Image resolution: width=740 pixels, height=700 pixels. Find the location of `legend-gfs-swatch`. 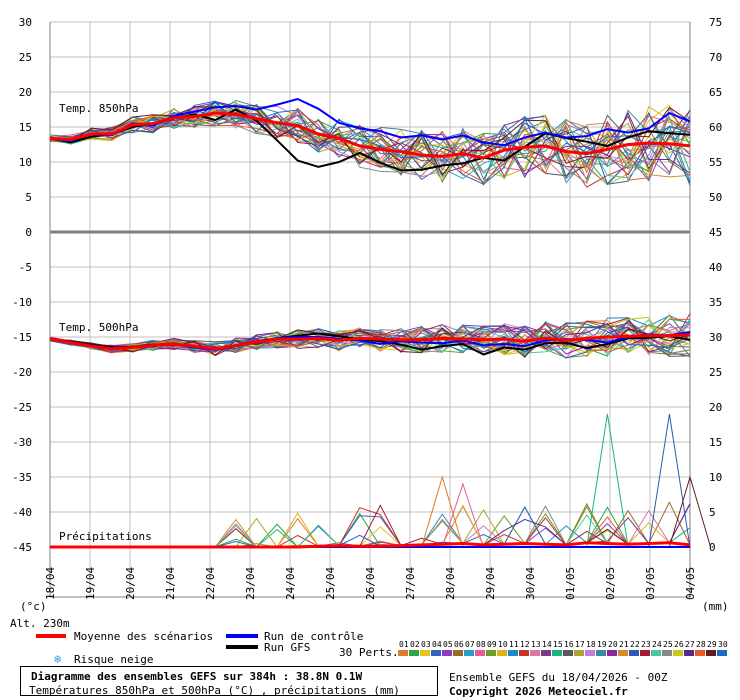

legend-gfs-swatch is located at coordinates (242, 647).